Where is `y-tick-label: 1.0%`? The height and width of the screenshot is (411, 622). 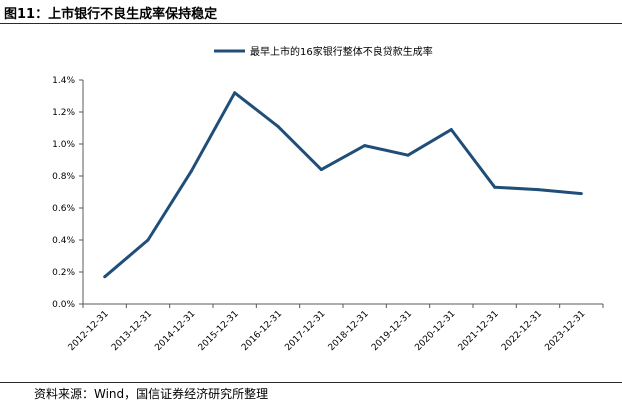 y-tick-label: 1.0% is located at coordinates (63, 145).